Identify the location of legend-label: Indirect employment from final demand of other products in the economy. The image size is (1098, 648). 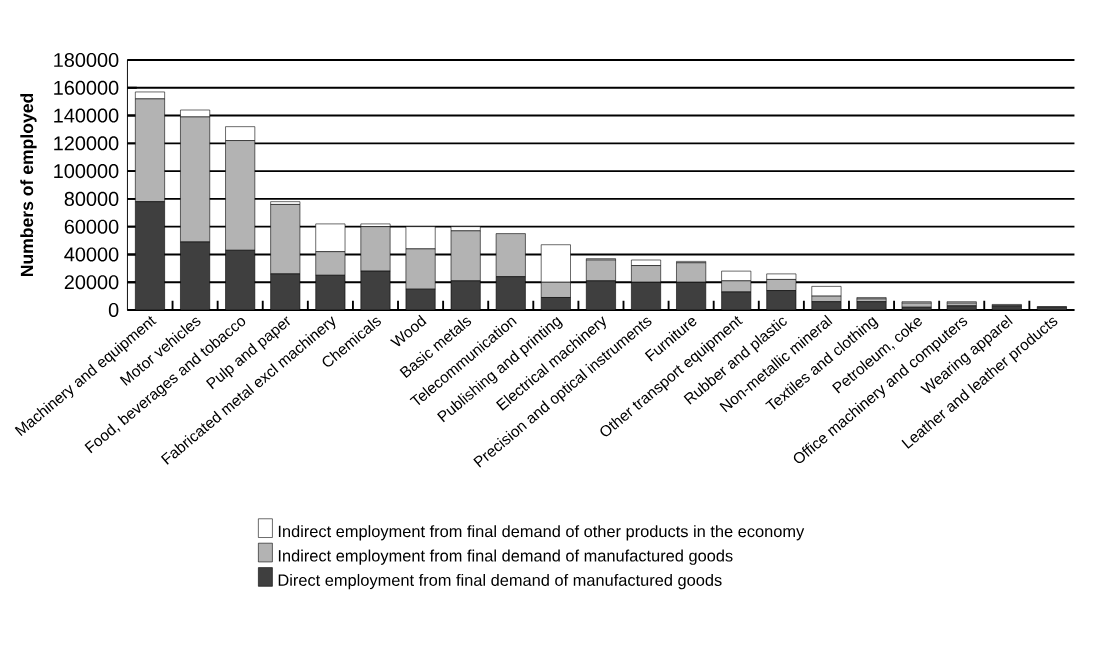
(541, 533).